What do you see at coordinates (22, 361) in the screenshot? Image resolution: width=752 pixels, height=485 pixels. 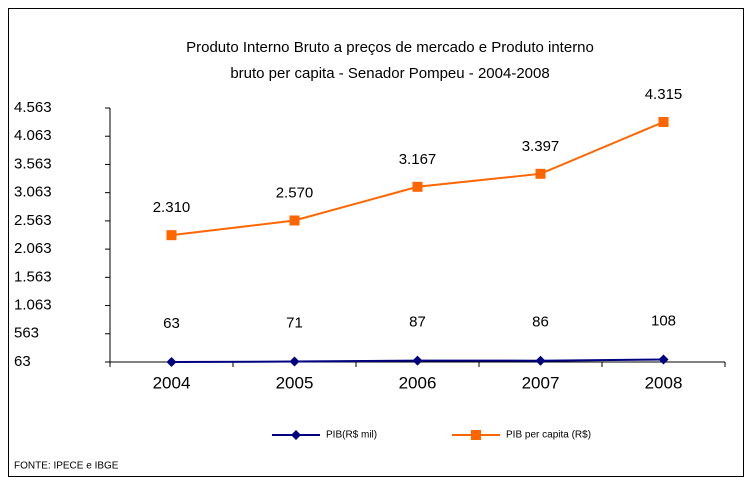 I see `y-tick-label: 63` at bounding box center [22, 361].